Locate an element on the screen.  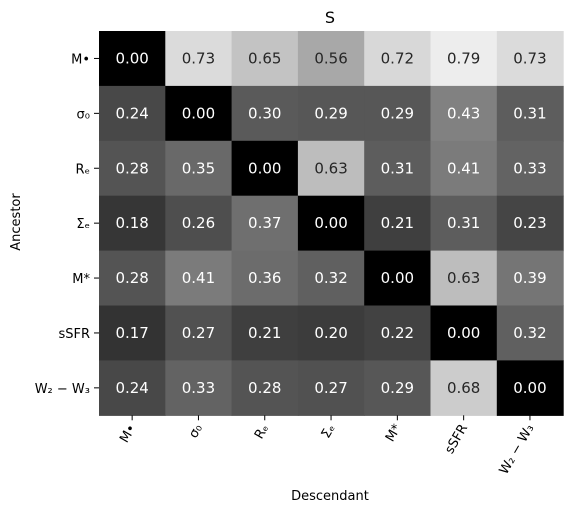
chart-title: S is located at coordinates (330, 17).